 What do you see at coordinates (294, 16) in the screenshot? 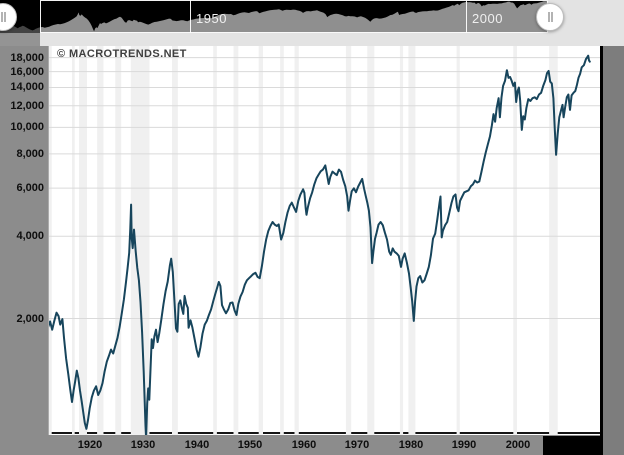
I see `navigator-selection-window` at bounding box center [294, 16].